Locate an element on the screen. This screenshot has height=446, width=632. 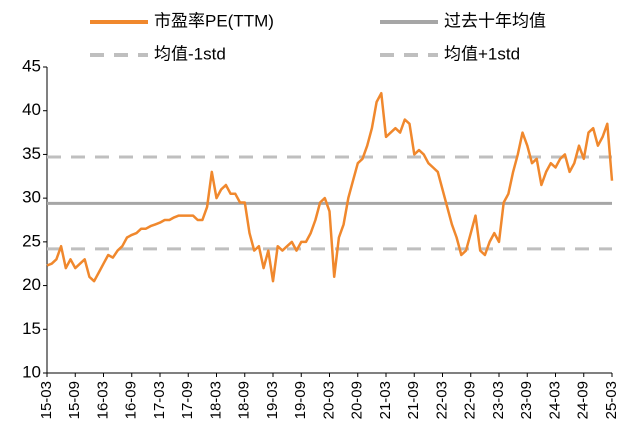
y-tick-label: 40 is located at coordinates (31, 109).